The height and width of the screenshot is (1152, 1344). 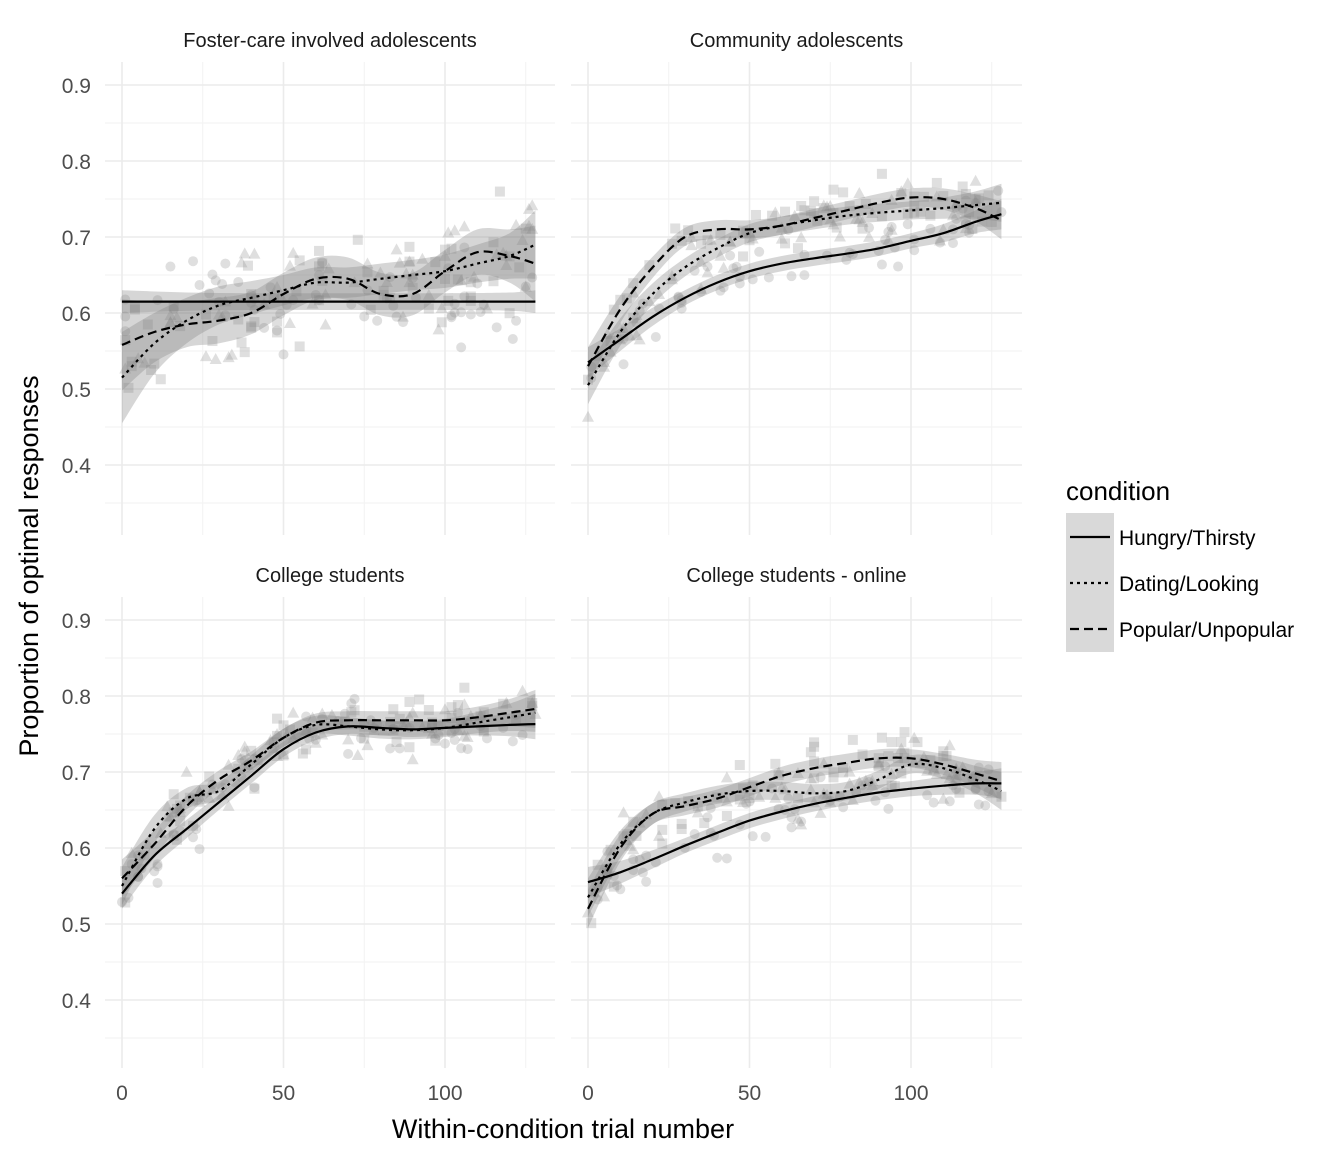 I want to click on legend-item-popular-unpopular: Popular/Unpopular, so click(x=1182, y=630).